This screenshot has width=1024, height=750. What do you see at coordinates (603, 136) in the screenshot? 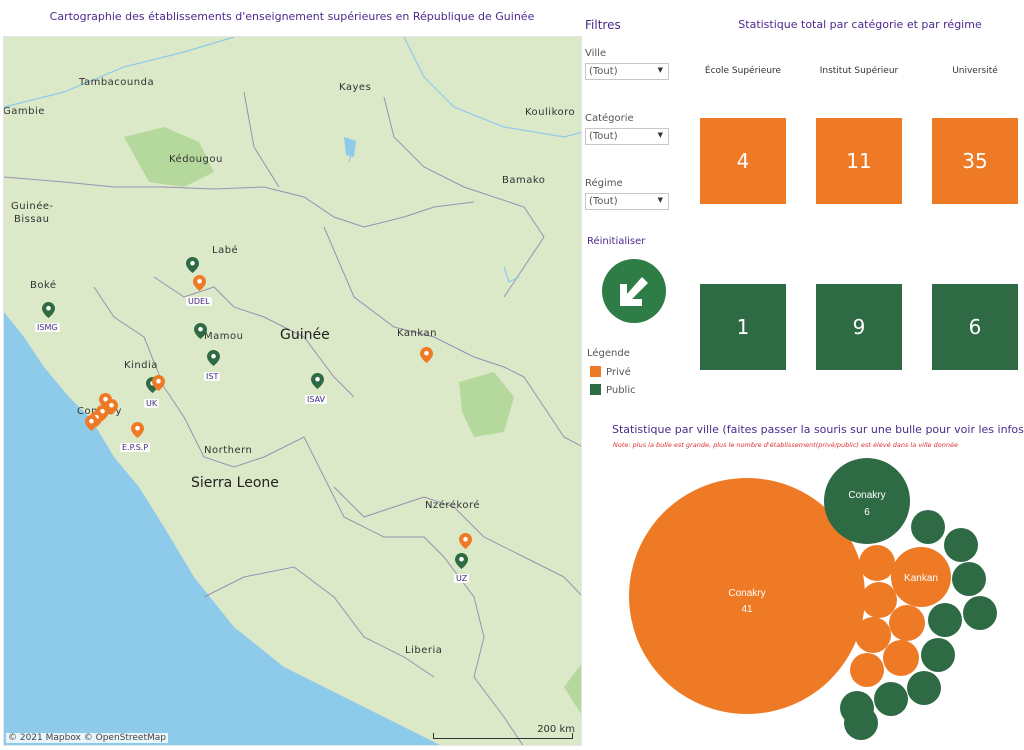
I see `filter-categorie-value: (Tout)` at bounding box center [603, 136].